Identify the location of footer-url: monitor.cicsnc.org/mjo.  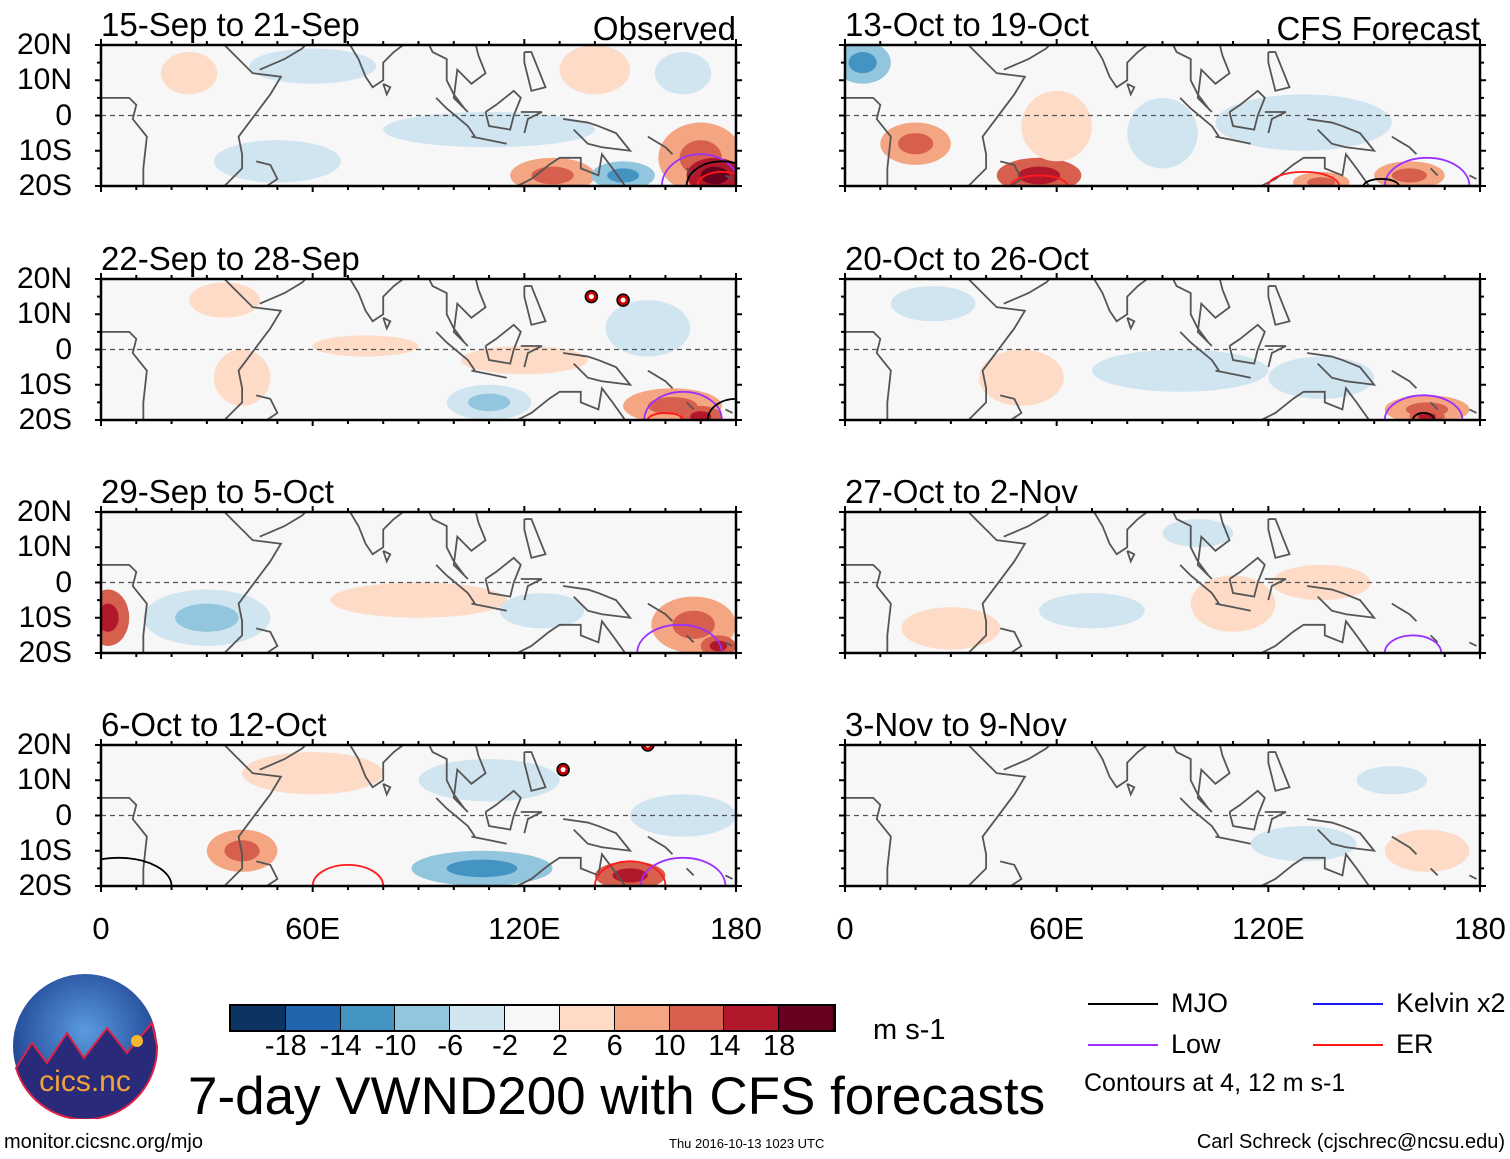
(103, 1142).